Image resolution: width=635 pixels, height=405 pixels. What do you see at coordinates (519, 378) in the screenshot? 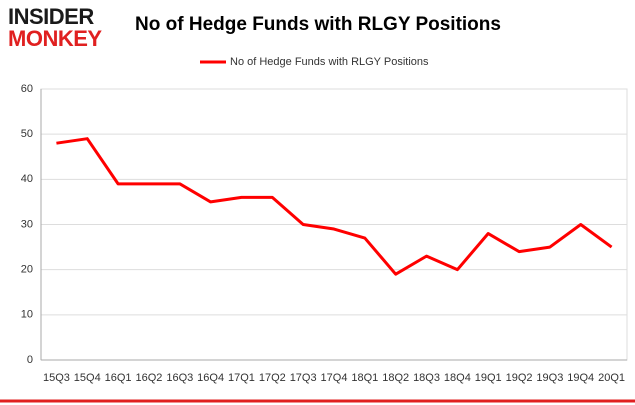
I see `x-tick-label: 19Q2` at bounding box center [519, 378].